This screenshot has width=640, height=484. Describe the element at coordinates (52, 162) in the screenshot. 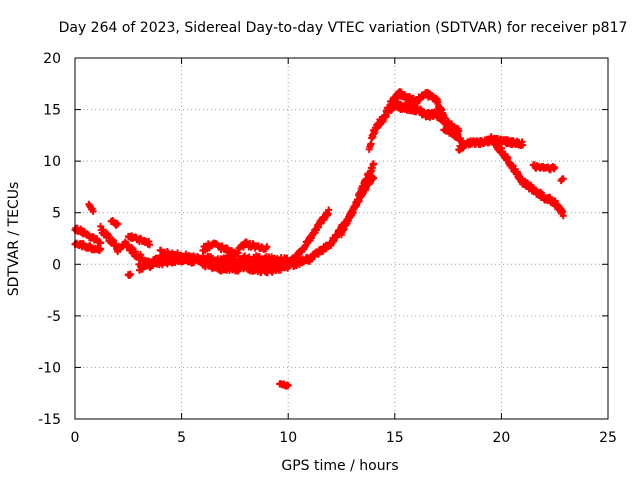

I see `y-tick-label: 10` at that location.